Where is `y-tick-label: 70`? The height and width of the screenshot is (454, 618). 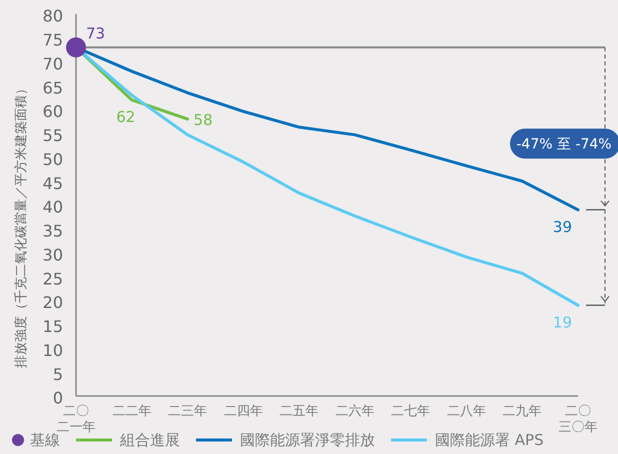 y-tick-label: 70 is located at coordinates (52, 64).